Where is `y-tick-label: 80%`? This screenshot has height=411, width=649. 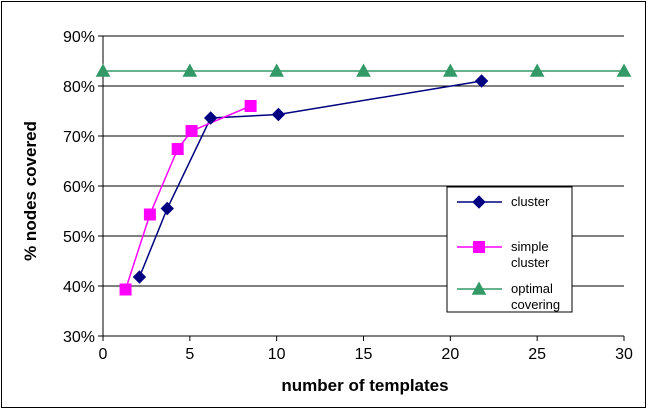 y-tick-label: 80% is located at coordinates (79, 87).